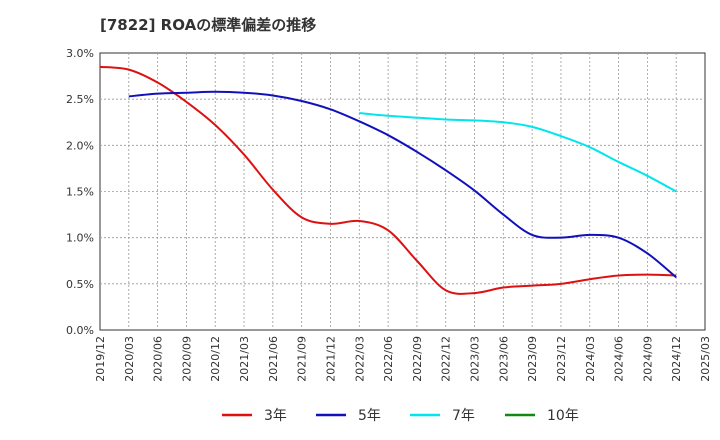  What do you see at coordinates (348, 416) in the screenshot?
I see `legend-item-5y: 5年` at bounding box center [348, 416].